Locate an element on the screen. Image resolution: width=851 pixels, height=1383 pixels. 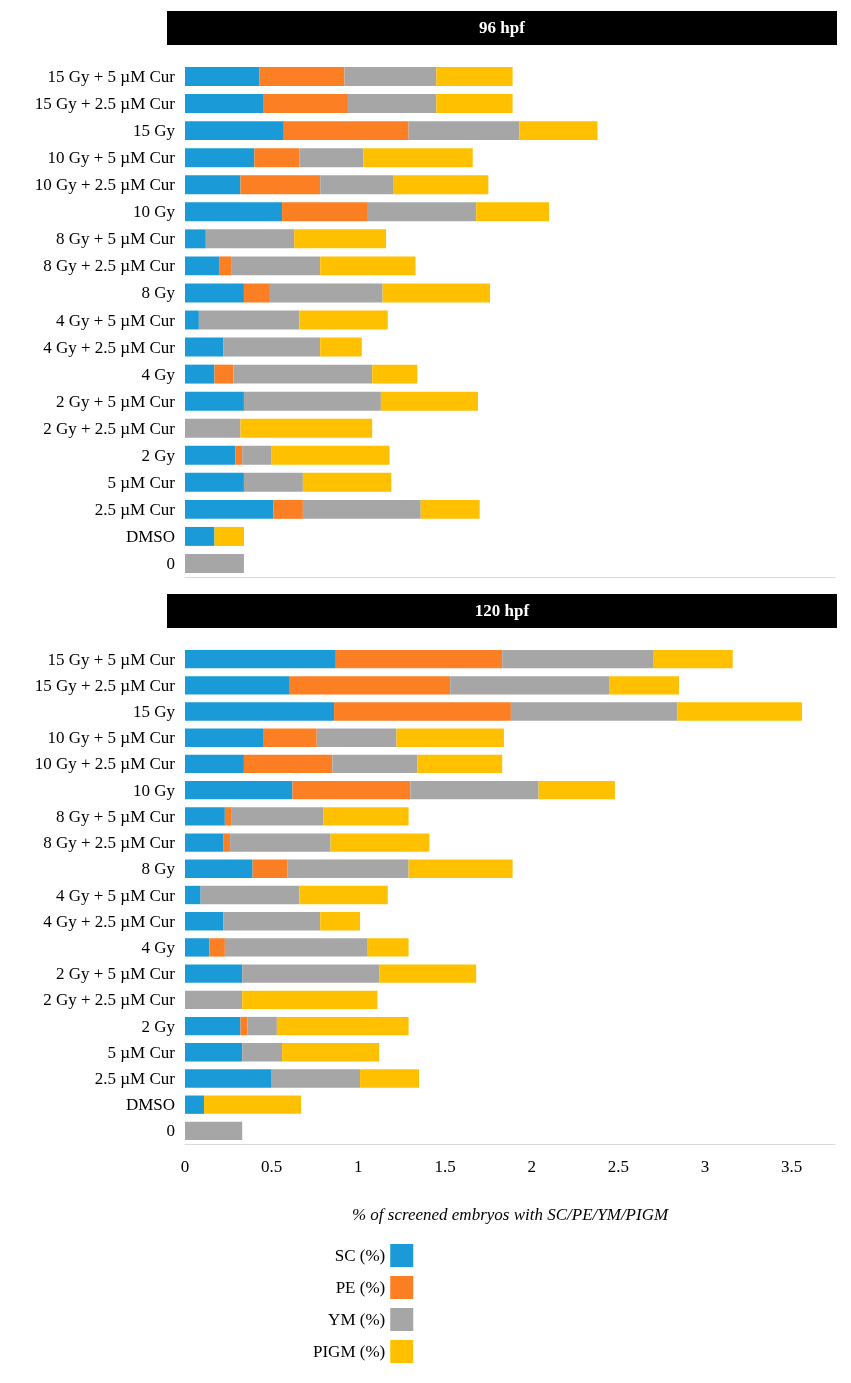
chart-title: 96 hpf is located at coordinates (502, 28).